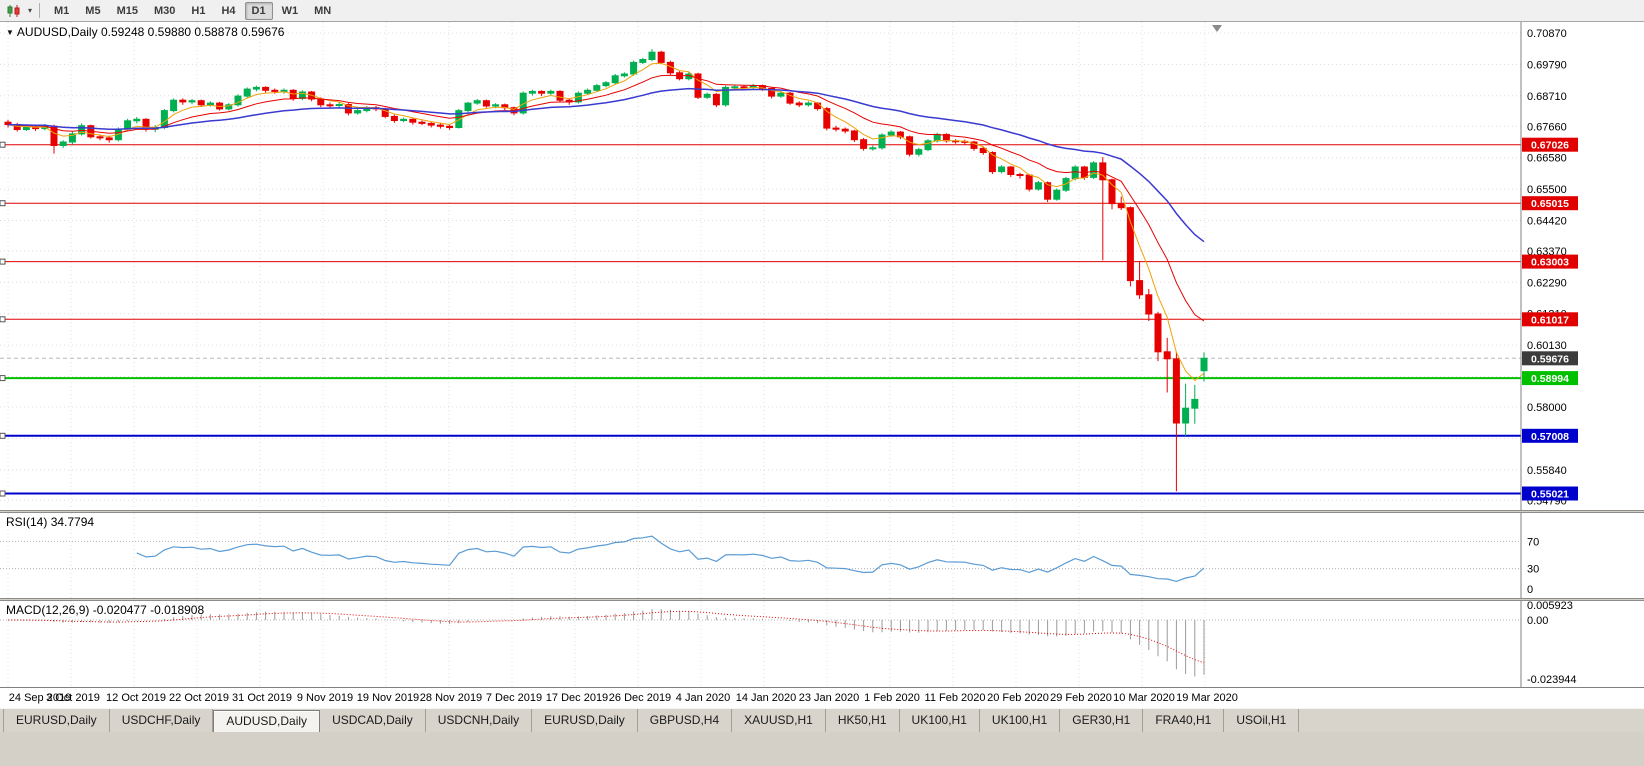 The height and width of the screenshot is (766, 1644). I want to click on svg-text: 0.67660, so click(1547, 127).